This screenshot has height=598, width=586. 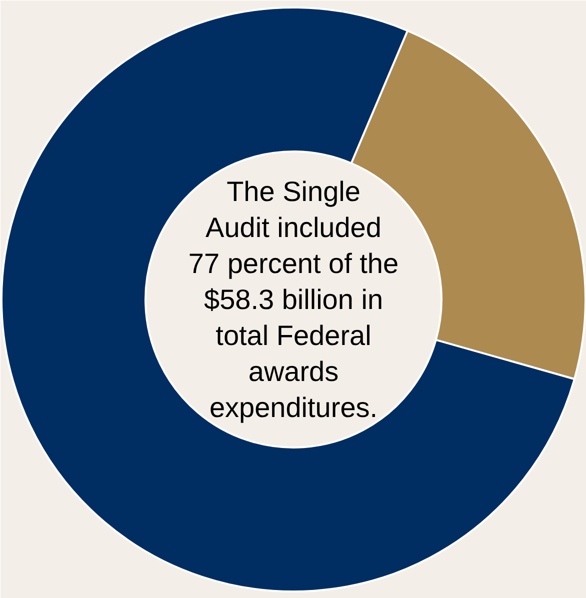 What do you see at coordinates (293, 299) in the screenshot?
I see `text: The Single Audit included 77 percent of the $58.3 billion in total Federal awards expenditures.` at bounding box center [293, 299].